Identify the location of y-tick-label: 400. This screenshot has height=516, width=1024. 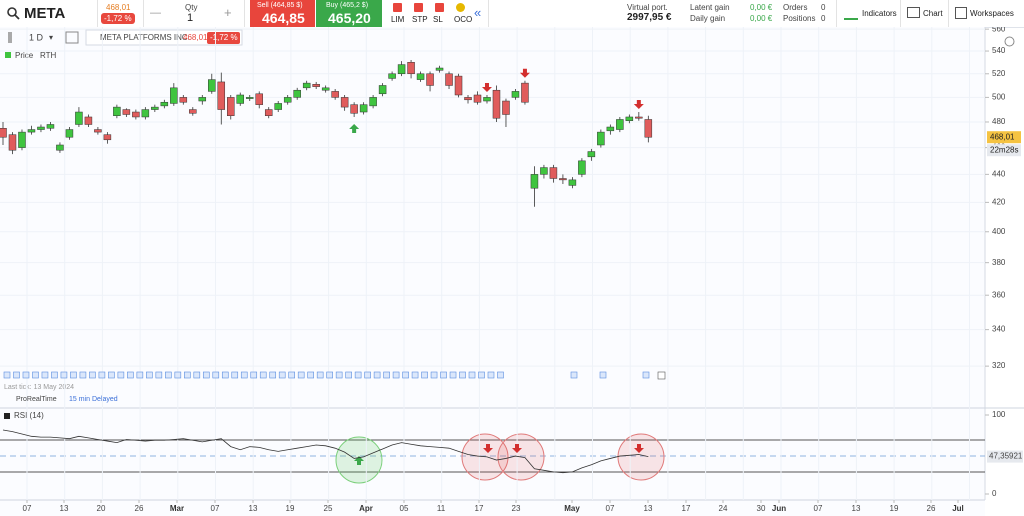
(999, 231).